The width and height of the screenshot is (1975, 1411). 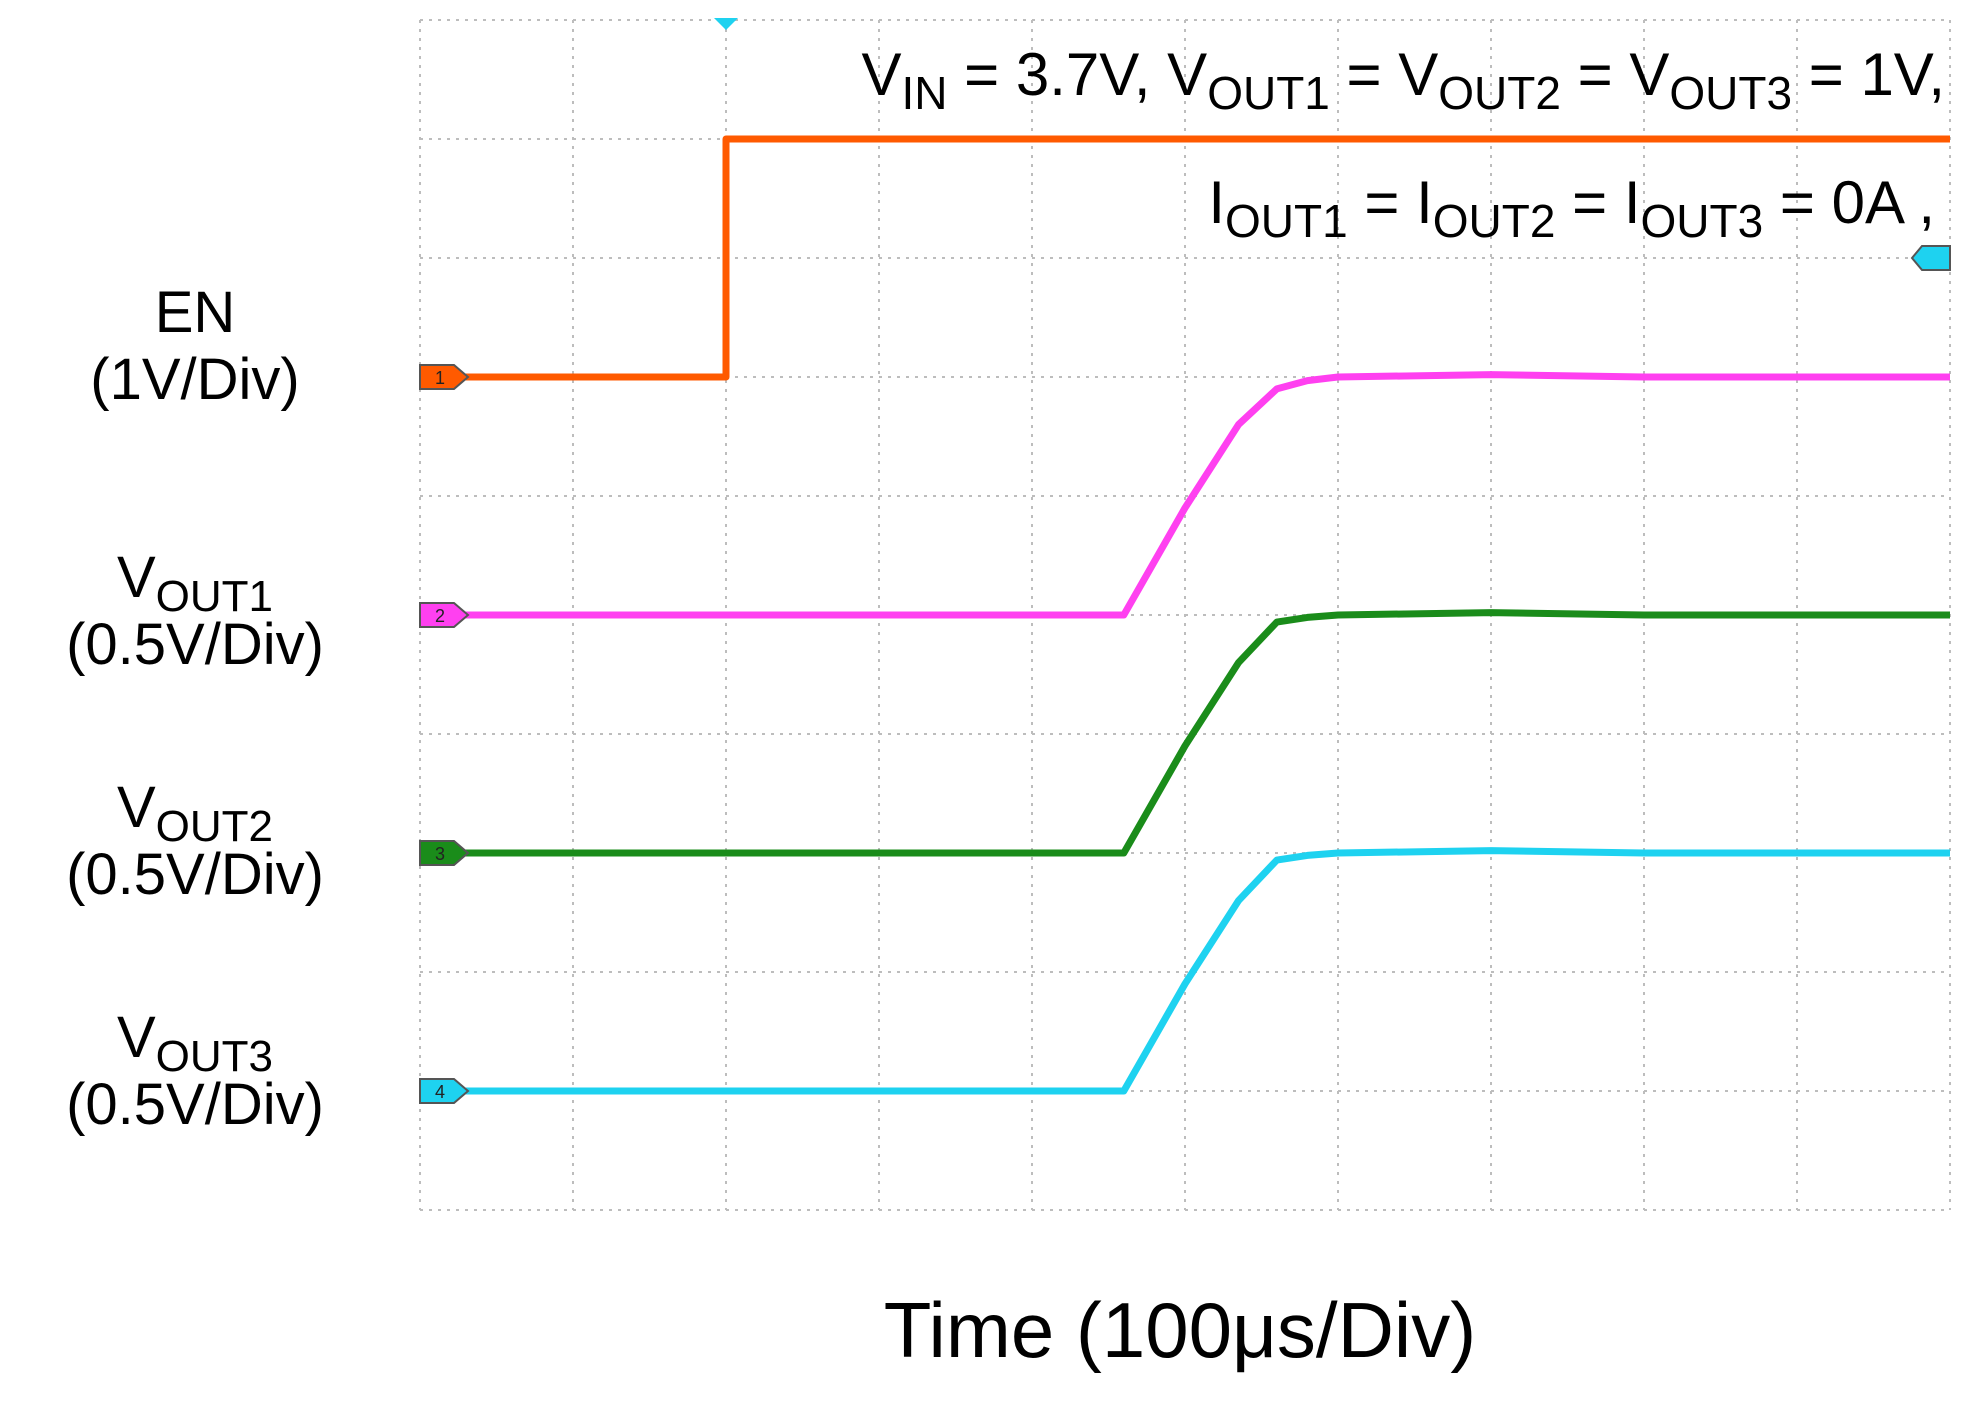 I want to click on conditions-line-1: VIN = 3.7V, VOUT1 = VOUT2 = VOUT3 = 1V,, so click(x=1403, y=78).